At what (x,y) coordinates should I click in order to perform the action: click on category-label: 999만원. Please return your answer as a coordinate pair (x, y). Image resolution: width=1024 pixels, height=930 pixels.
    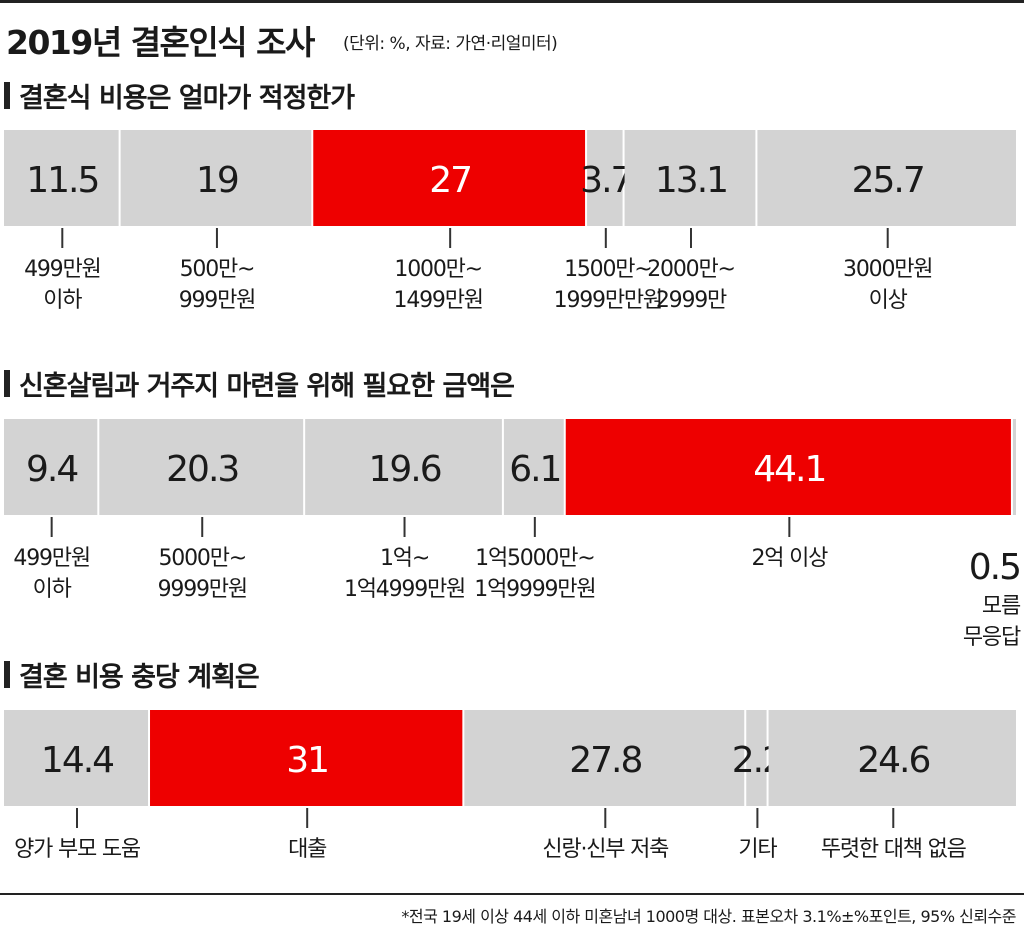
    Looking at the image, I should click on (217, 300).